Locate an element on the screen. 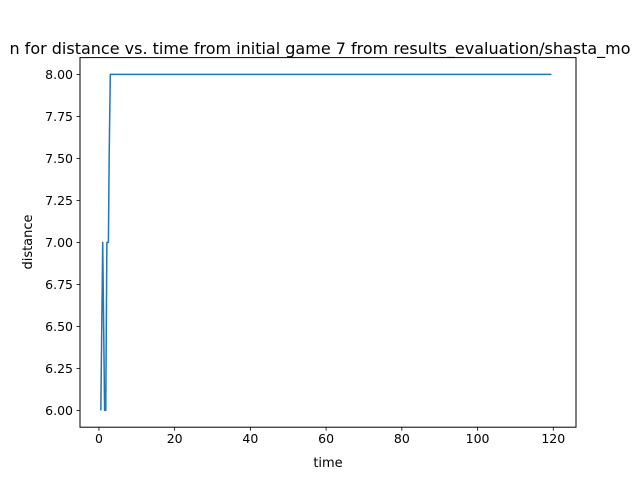 This screenshot has width=640, height=480. y-tick-label: 6.25 is located at coordinates (59, 368).